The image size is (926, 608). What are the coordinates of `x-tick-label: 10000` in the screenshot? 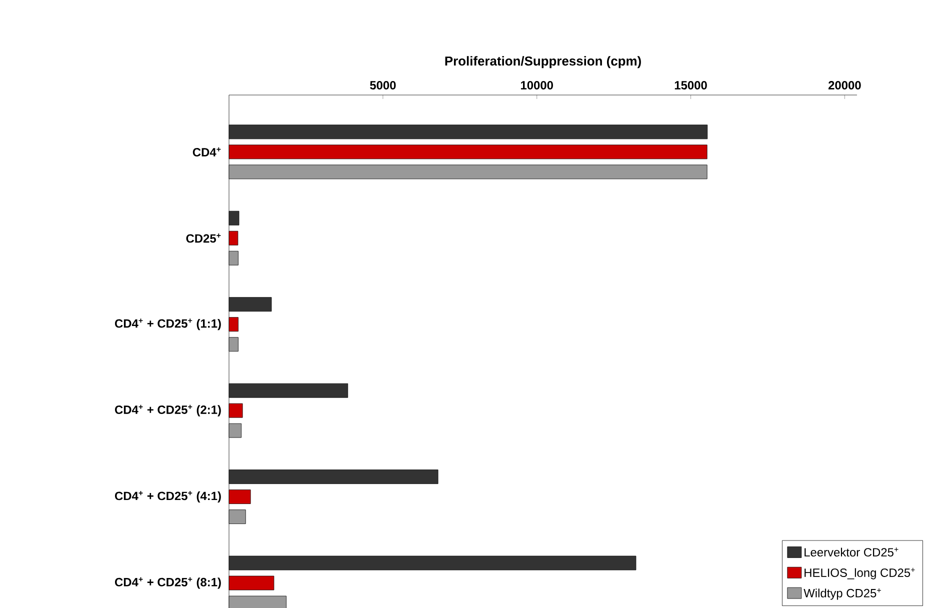 It's located at (536, 85).